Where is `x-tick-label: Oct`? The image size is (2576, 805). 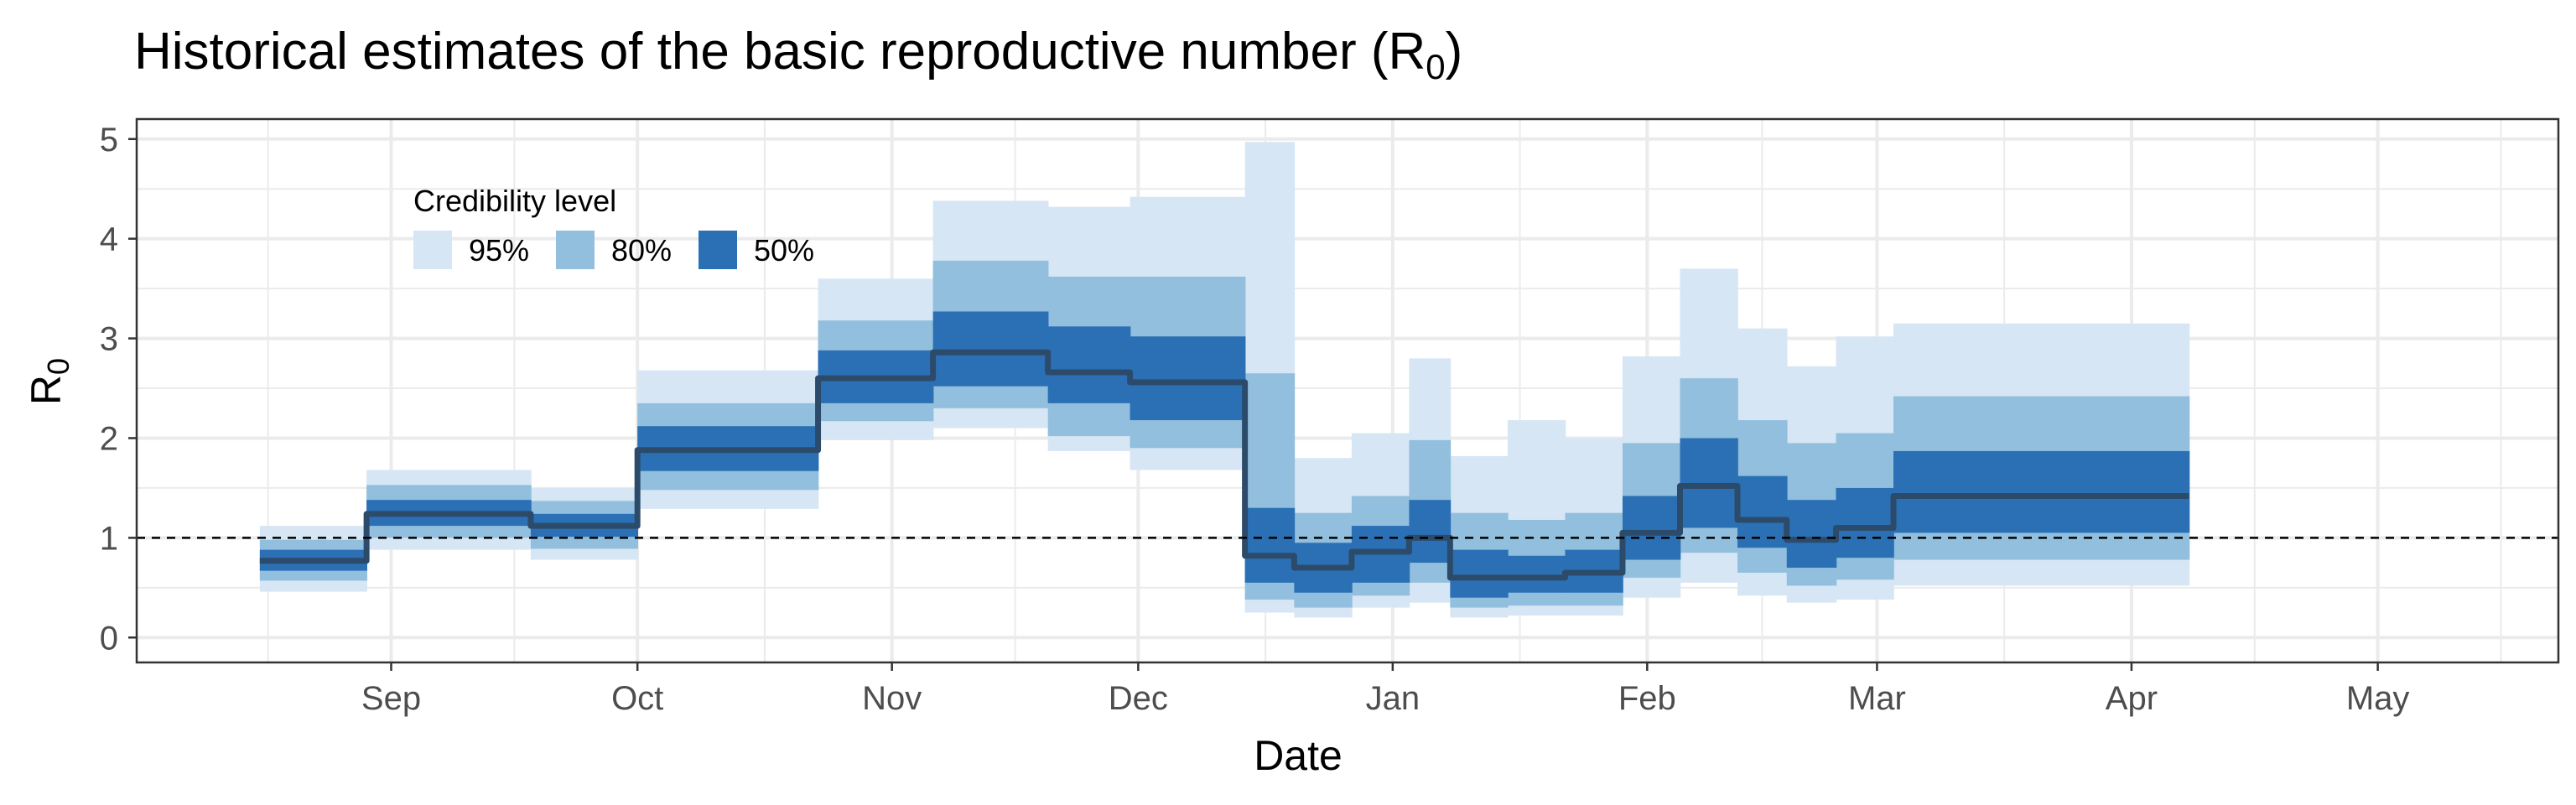
x-tick-label: Oct is located at coordinates (637, 698).